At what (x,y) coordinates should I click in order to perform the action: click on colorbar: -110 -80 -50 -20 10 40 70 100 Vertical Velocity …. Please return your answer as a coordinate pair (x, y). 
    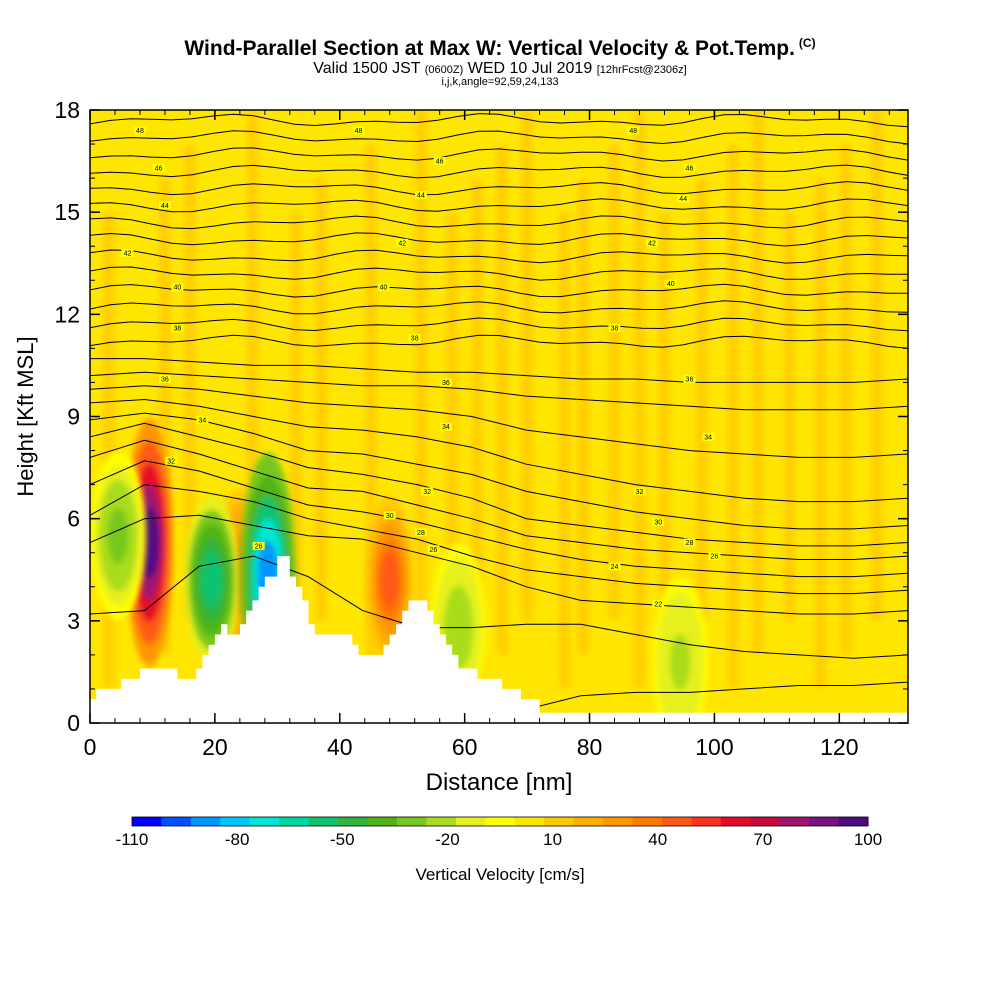
    Looking at the image, I should click on (499, 850).